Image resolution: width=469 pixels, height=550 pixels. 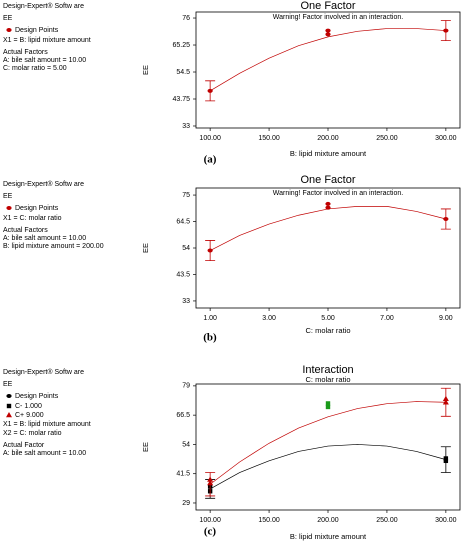 What do you see at coordinates (28, 406) in the screenshot?
I see `legend-entry: C- 1.000` at bounding box center [28, 406].